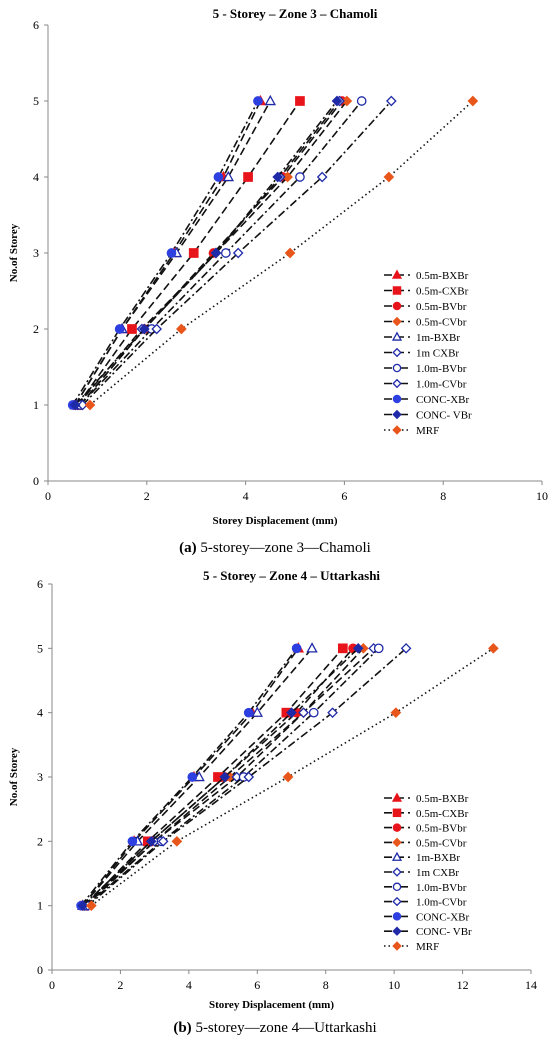  What do you see at coordinates (441, 829) in the screenshot?
I see `legend-label: 0.5m-BVbr` at bounding box center [441, 829].